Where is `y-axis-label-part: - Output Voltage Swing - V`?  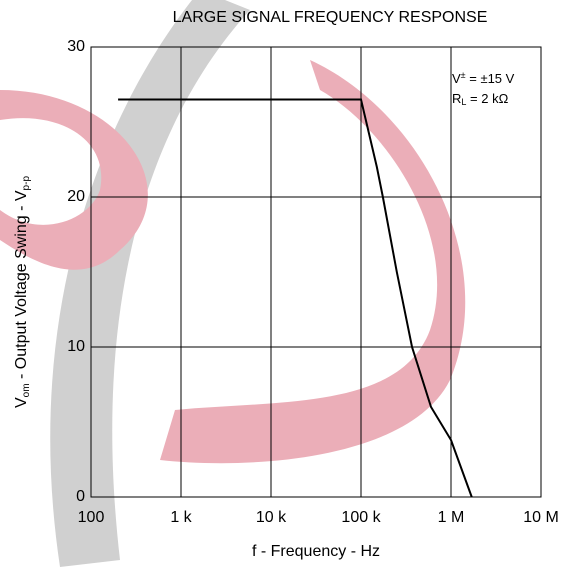
y-axis-label-part: - Output Voltage Swing - V is located at coordinates (21, 286).